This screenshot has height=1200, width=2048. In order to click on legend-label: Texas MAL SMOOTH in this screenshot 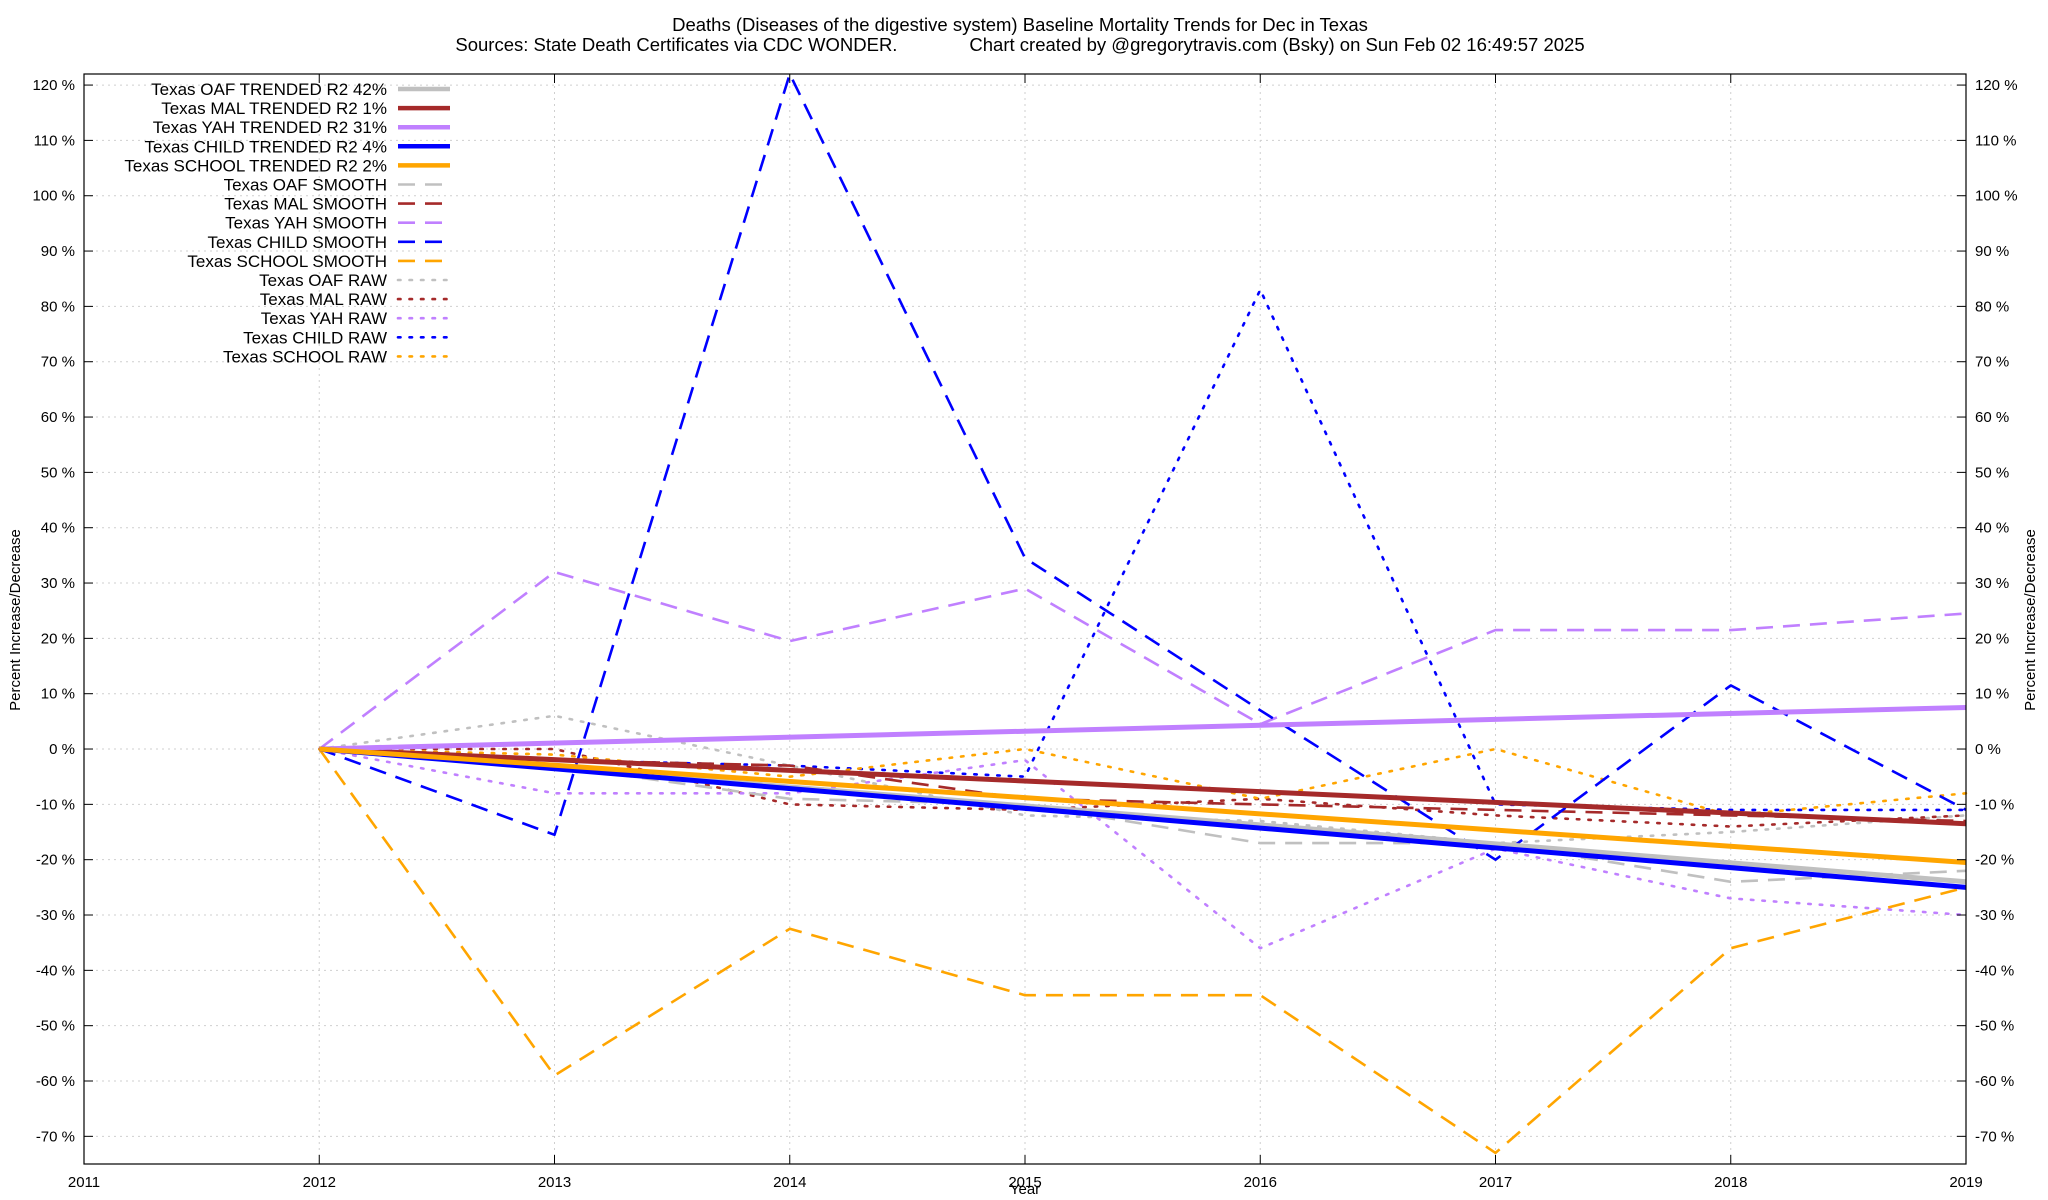, I will do `click(305, 204)`.